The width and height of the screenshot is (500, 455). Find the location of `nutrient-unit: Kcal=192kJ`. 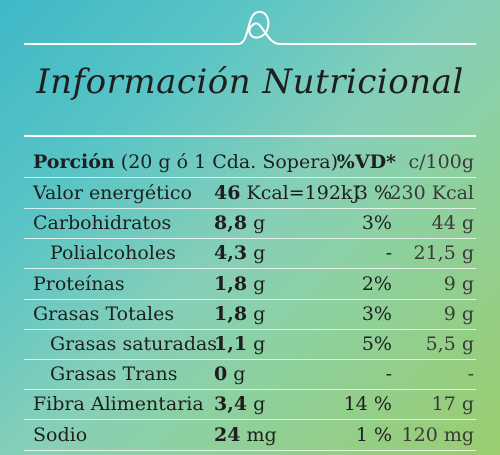

nutrient-unit: Kcal=192kJ is located at coordinates (303, 193).